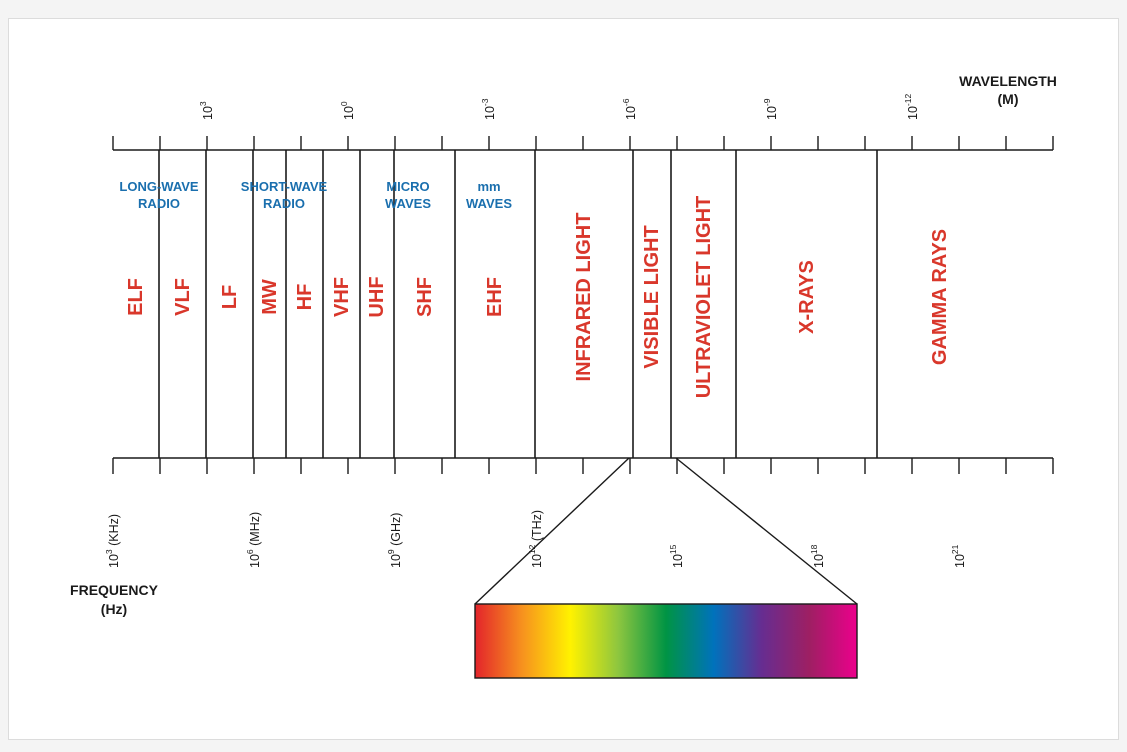  I want to click on wavelength-tick-label: 10-3, so click(488, 109).